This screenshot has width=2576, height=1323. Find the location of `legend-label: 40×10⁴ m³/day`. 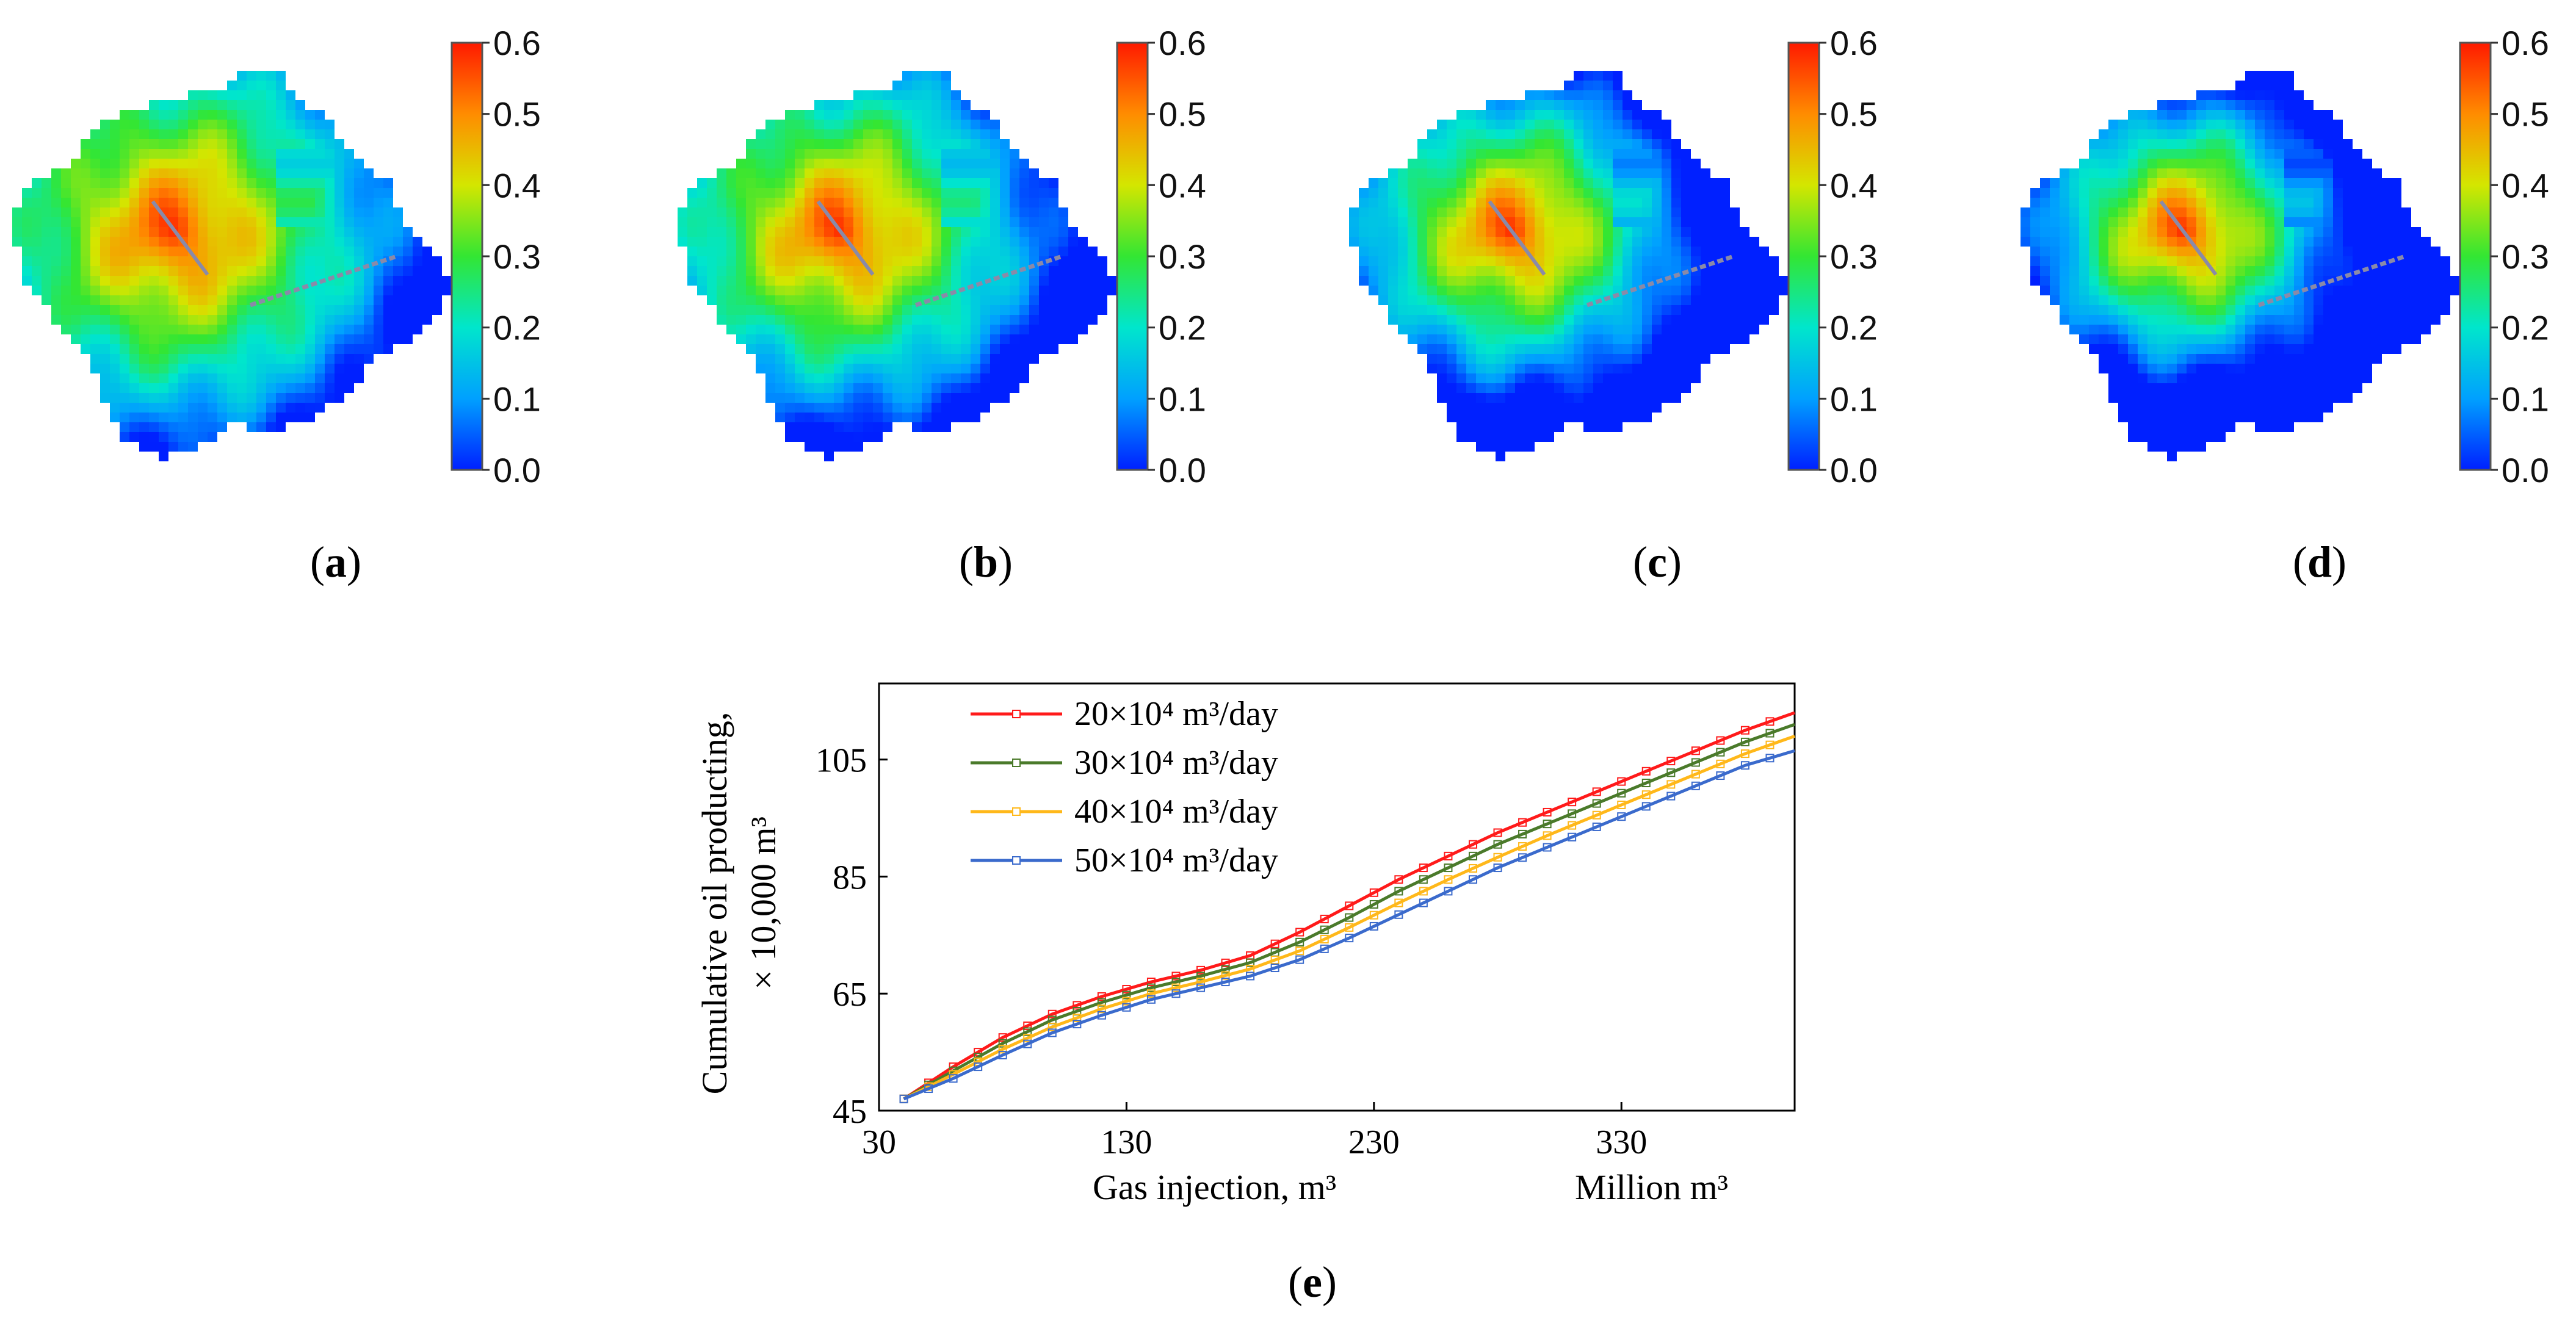

legend-label: 40×10⁴ m³/day is located at coordinates (1176, 812).